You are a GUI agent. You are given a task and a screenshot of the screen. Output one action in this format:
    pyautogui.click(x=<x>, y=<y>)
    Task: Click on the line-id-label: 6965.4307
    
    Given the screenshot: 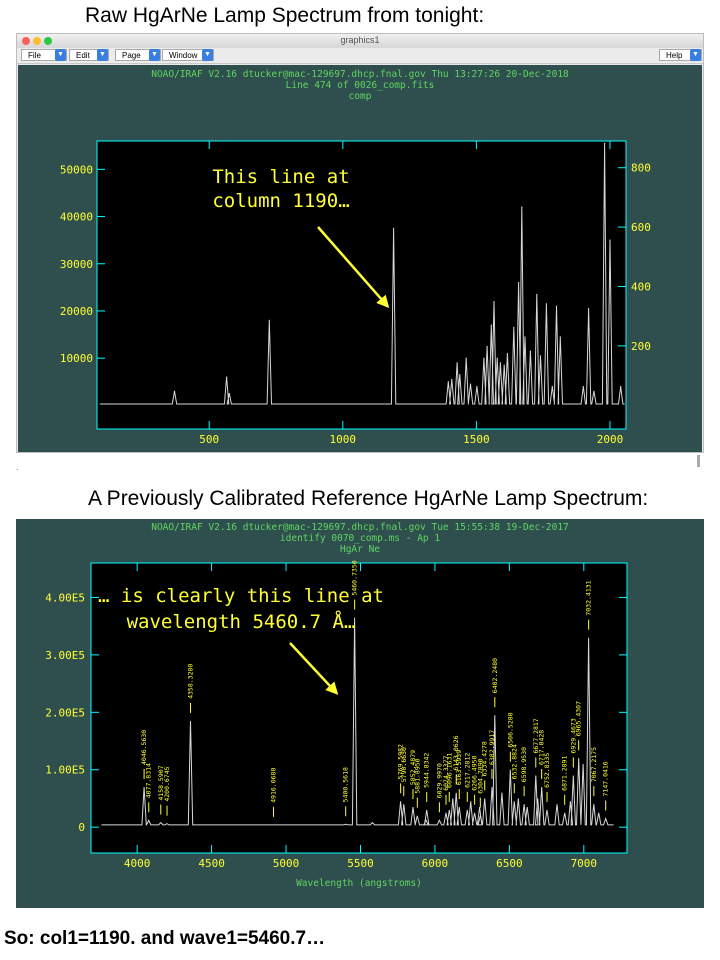 What is the action you would take?
    pyautogui.click(x=579, y=718)
    